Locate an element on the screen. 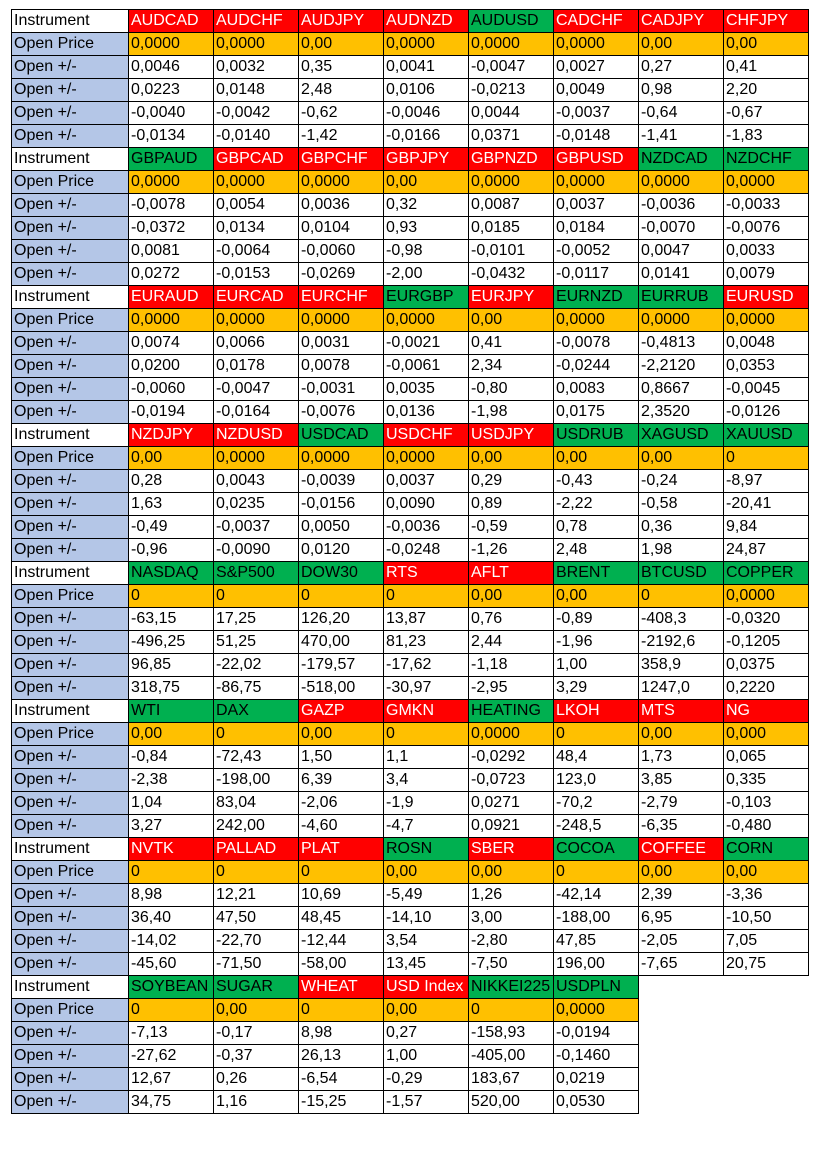  open-delta-cell: -63,15 is located at coordinates (171, 619).